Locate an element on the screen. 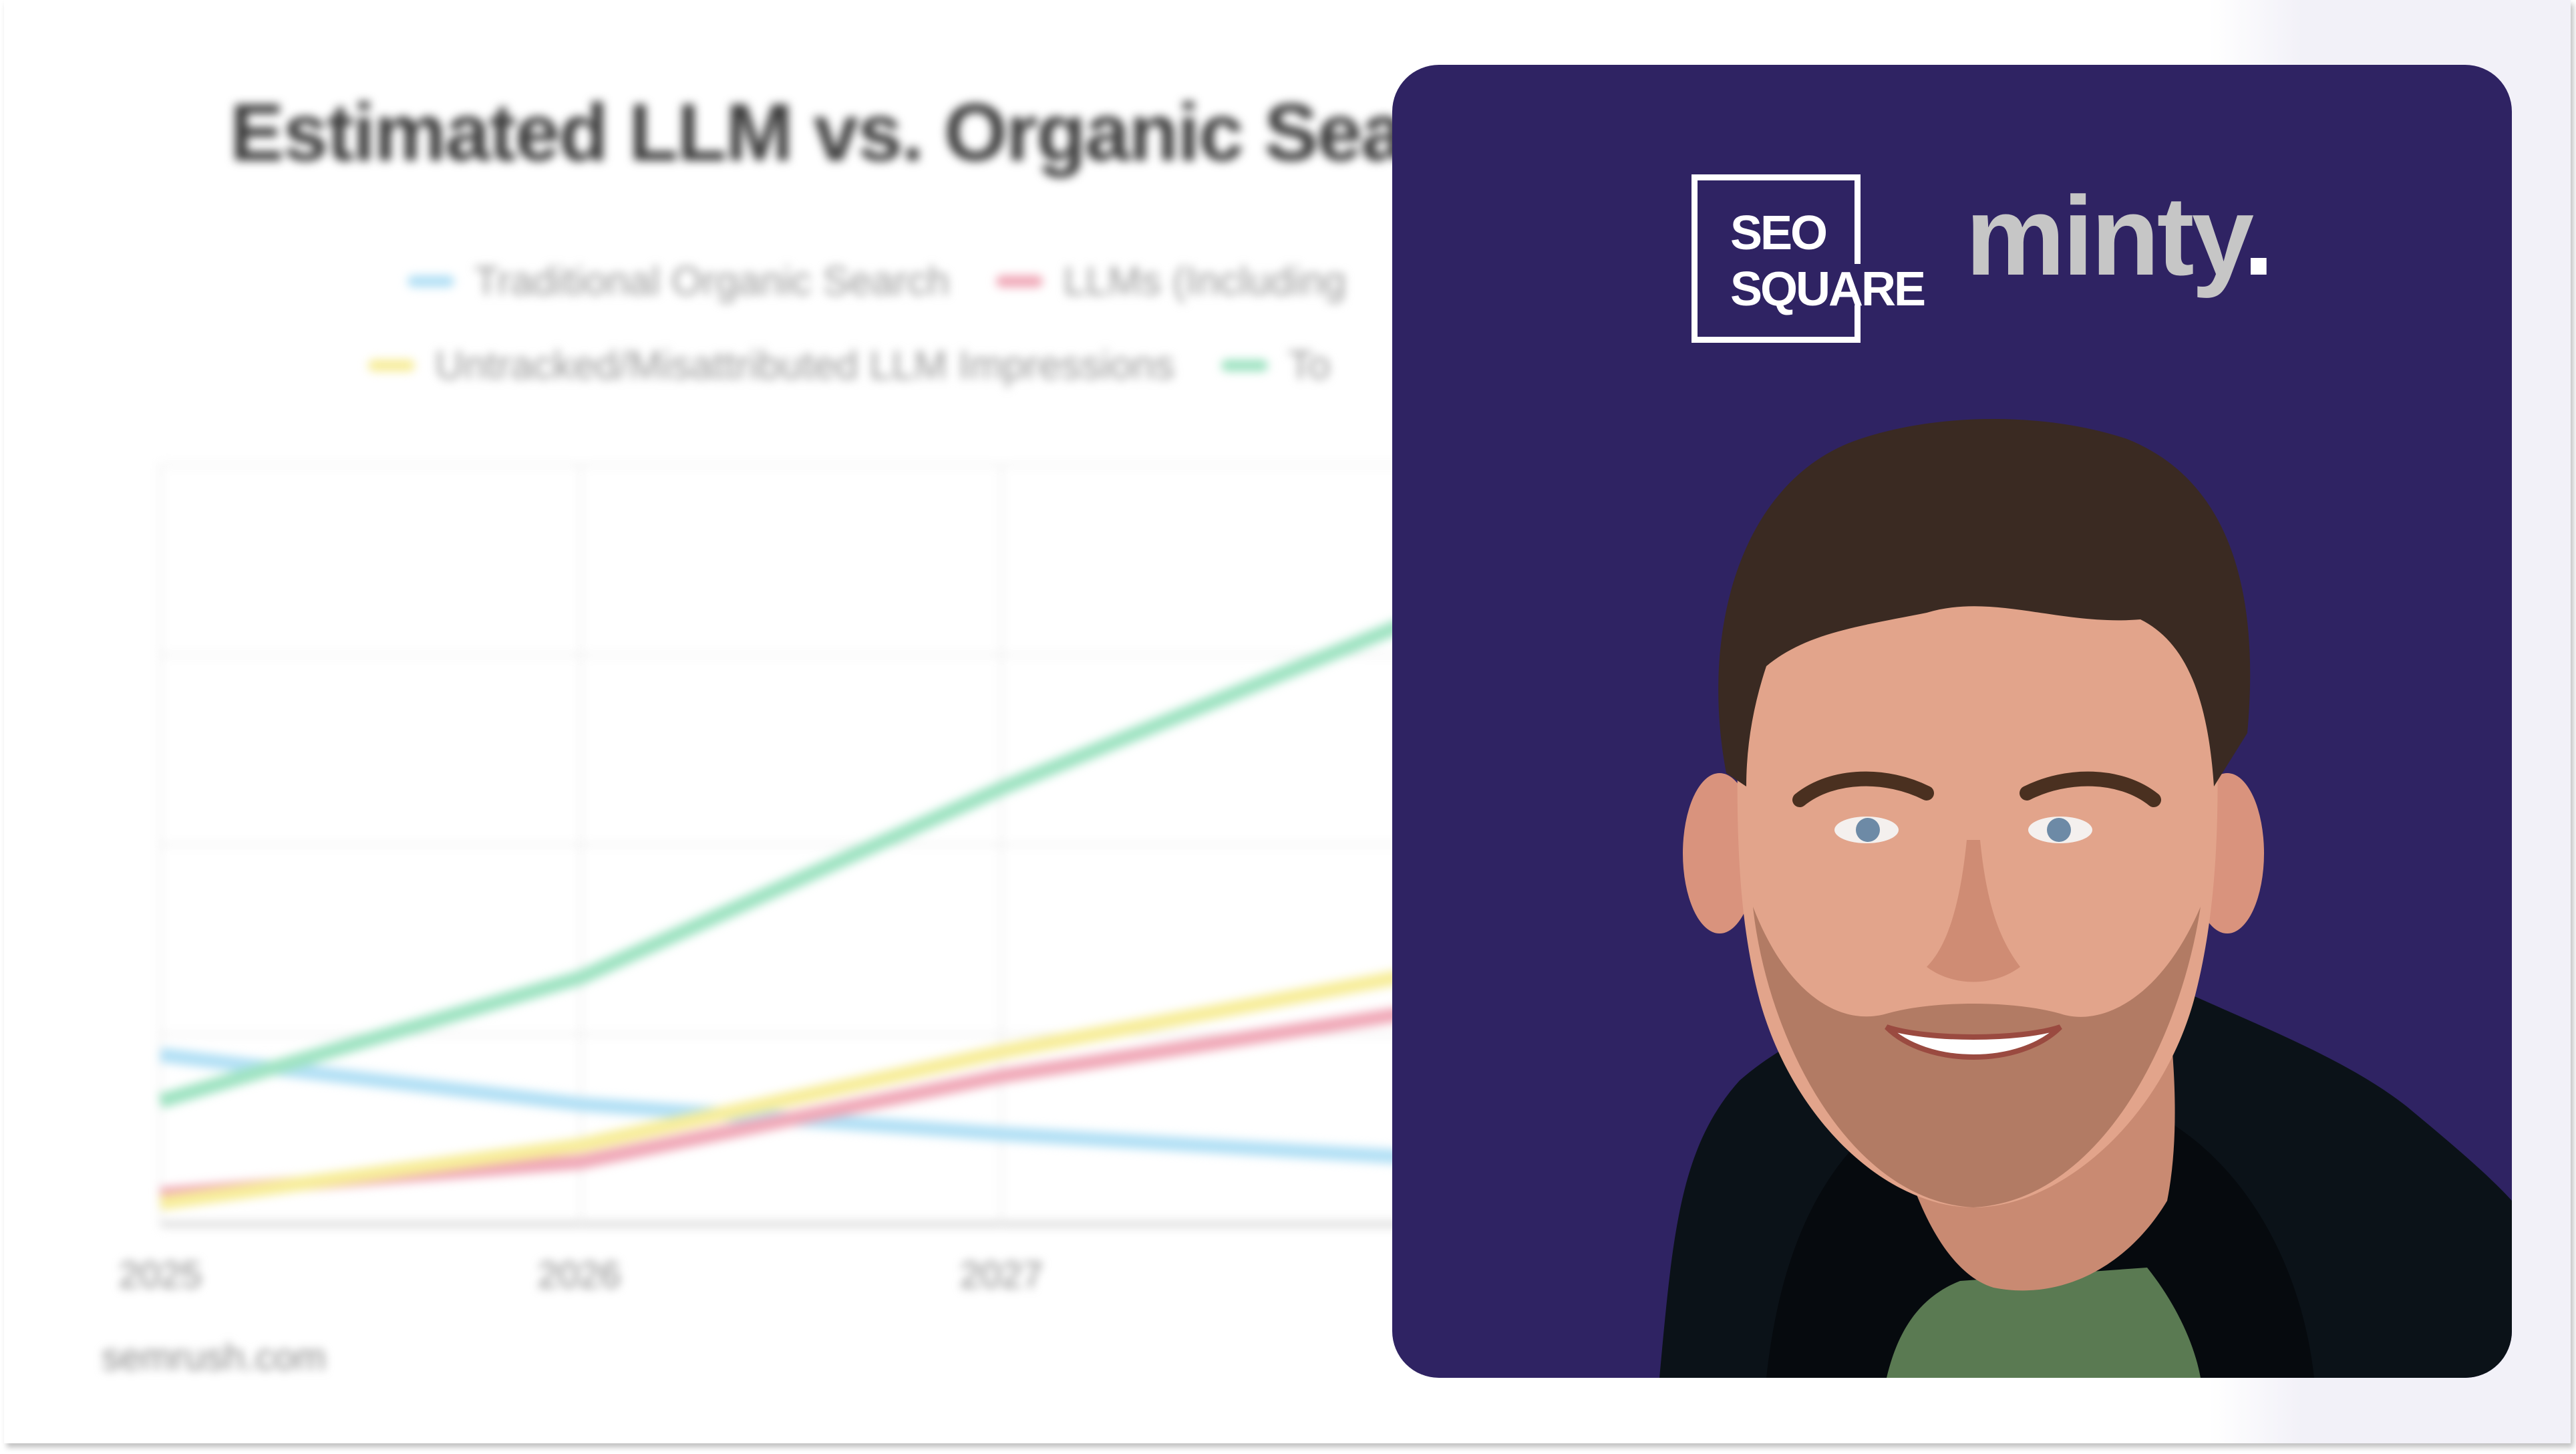  minty-logo-text: minty is located at coordinates (2105, 236).